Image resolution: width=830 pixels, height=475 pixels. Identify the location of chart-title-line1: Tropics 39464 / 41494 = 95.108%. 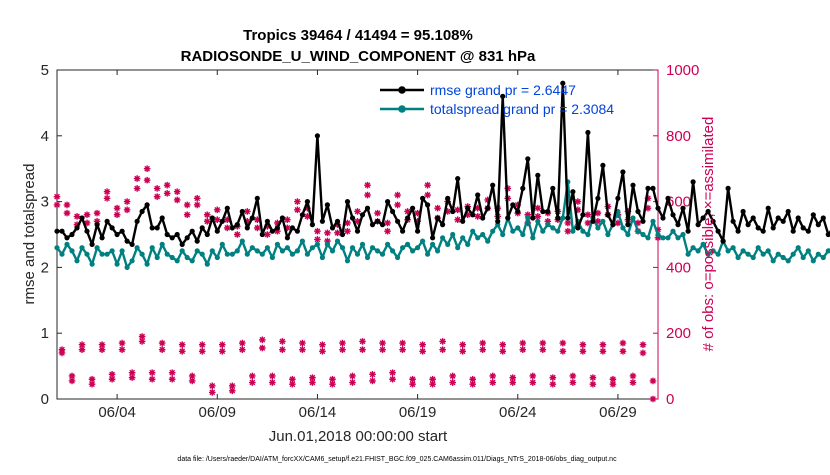
(358, 35).